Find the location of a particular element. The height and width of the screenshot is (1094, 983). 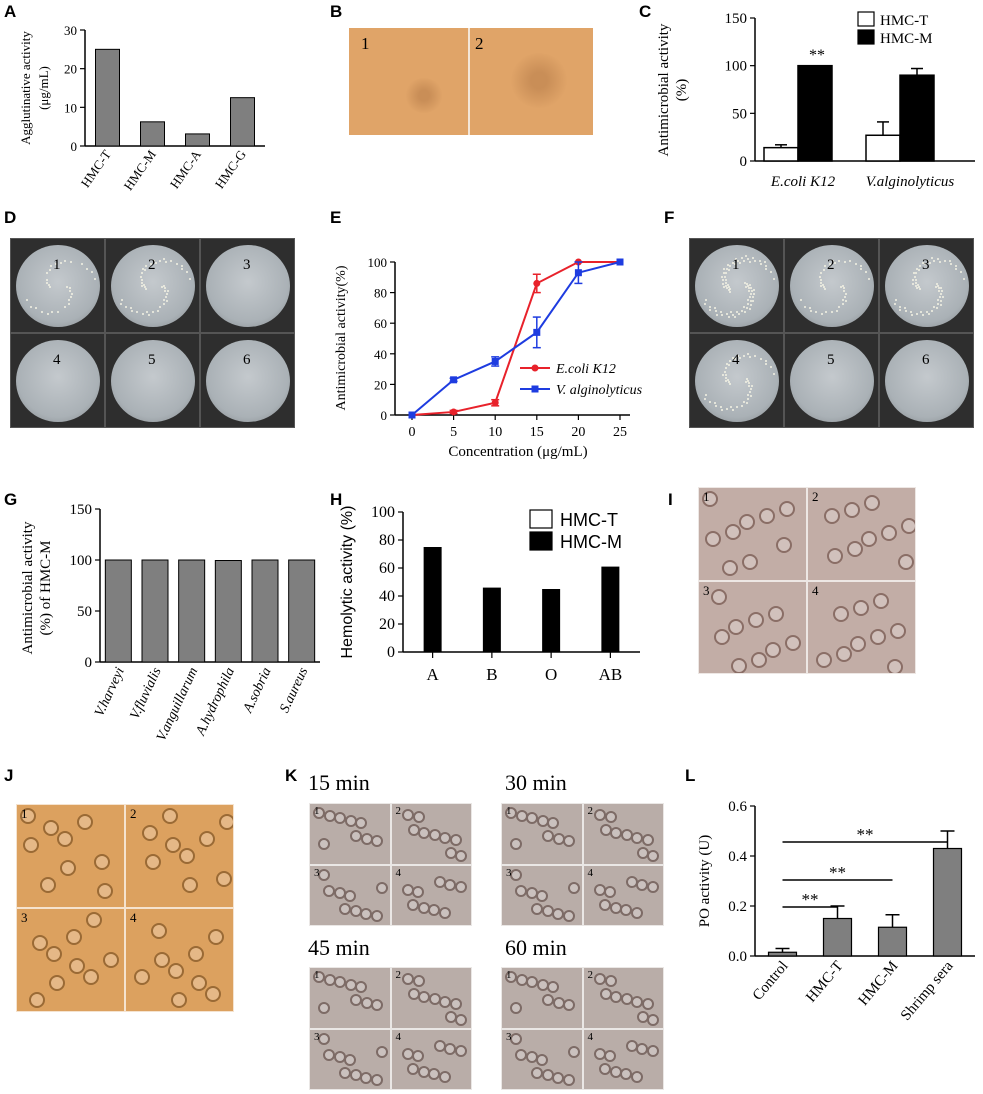

chart-l-x-tick-label: HMC-T is located at coordinates (824, 981).